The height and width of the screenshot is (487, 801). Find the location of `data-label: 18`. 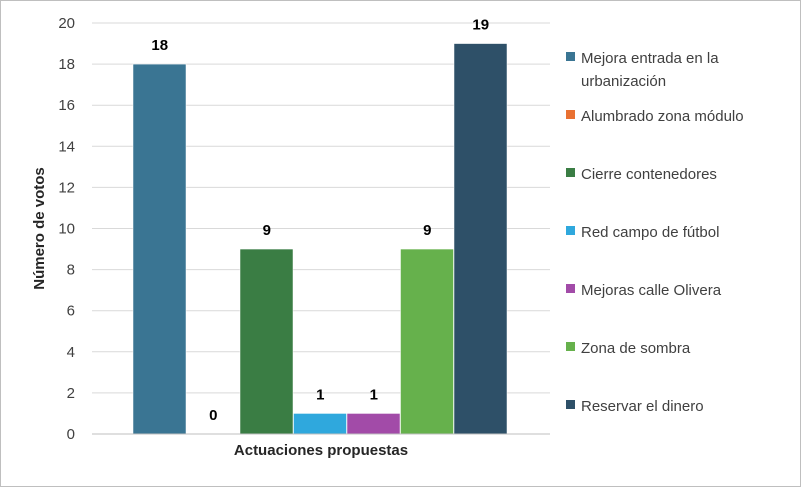

data-label: 18 is located at coordinates (159, 45).